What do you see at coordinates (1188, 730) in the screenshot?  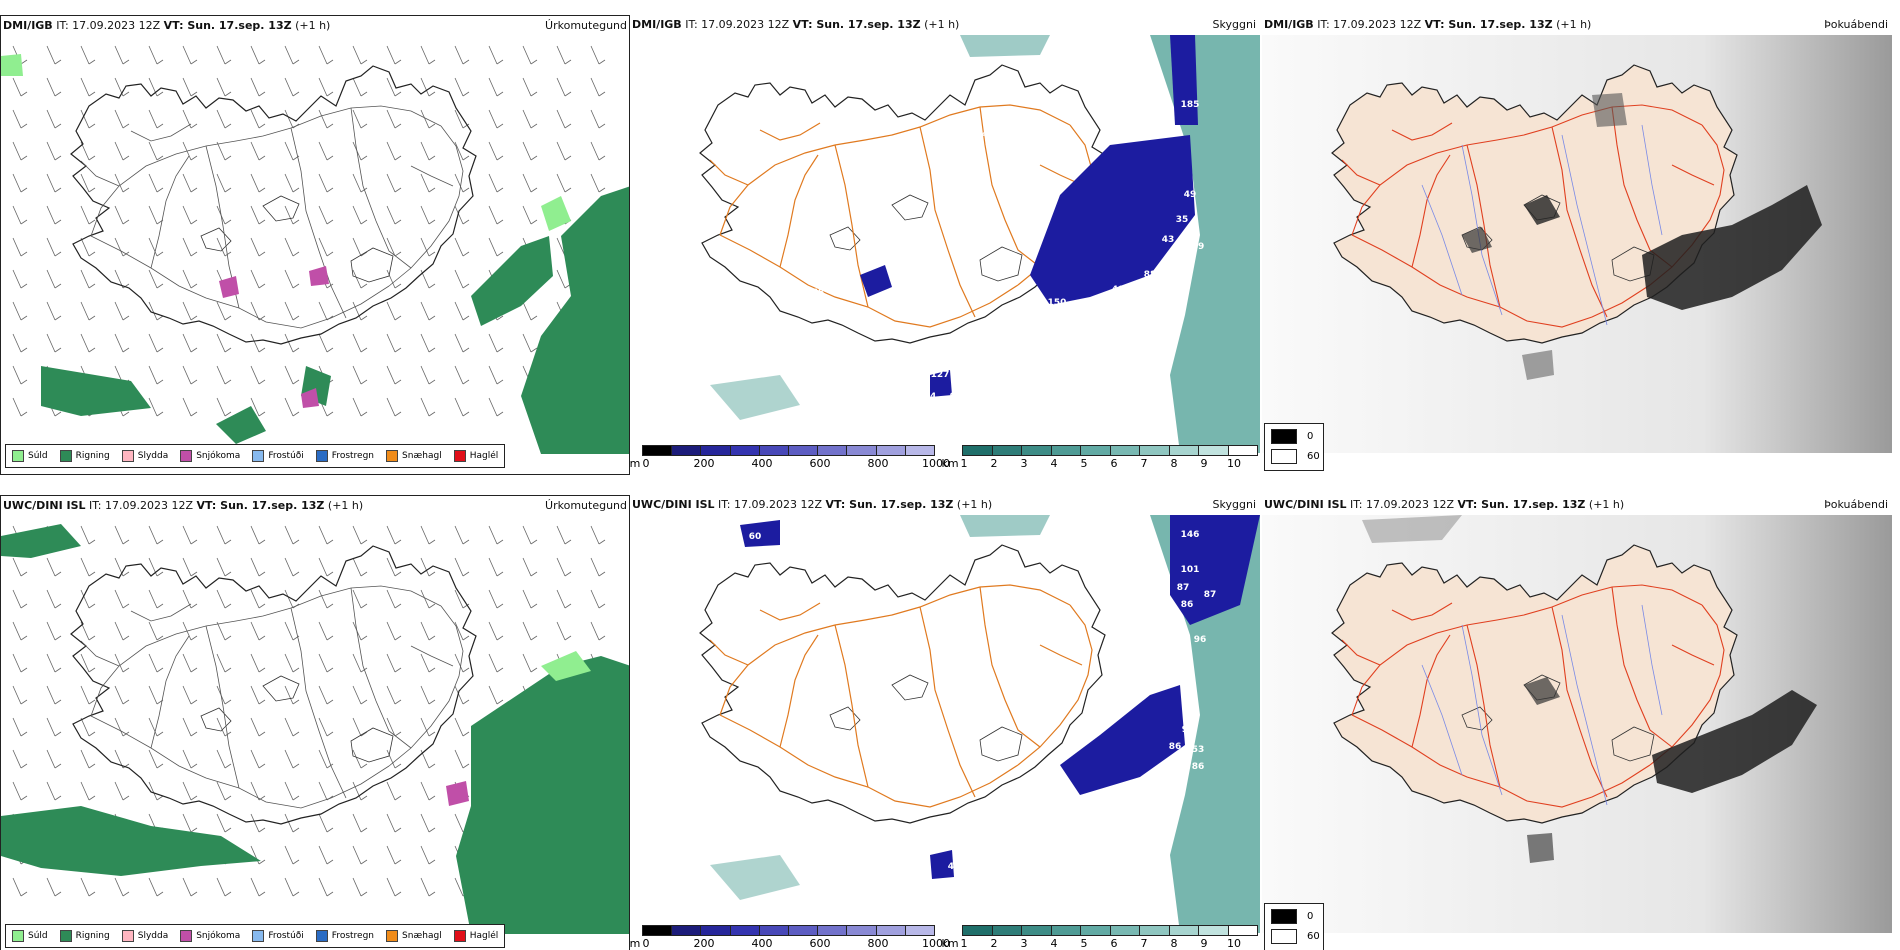 I see `visibility-value: 90` at bounding box center [1188, 730].